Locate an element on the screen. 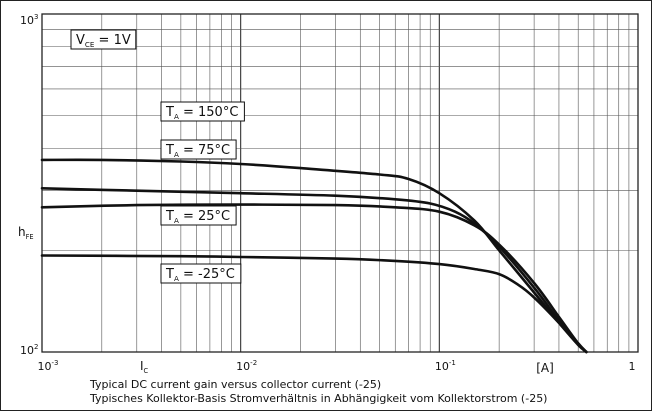 This screenshot has width=652, height=412. y-axis-label: hFE is located at coordinates (26, 233).